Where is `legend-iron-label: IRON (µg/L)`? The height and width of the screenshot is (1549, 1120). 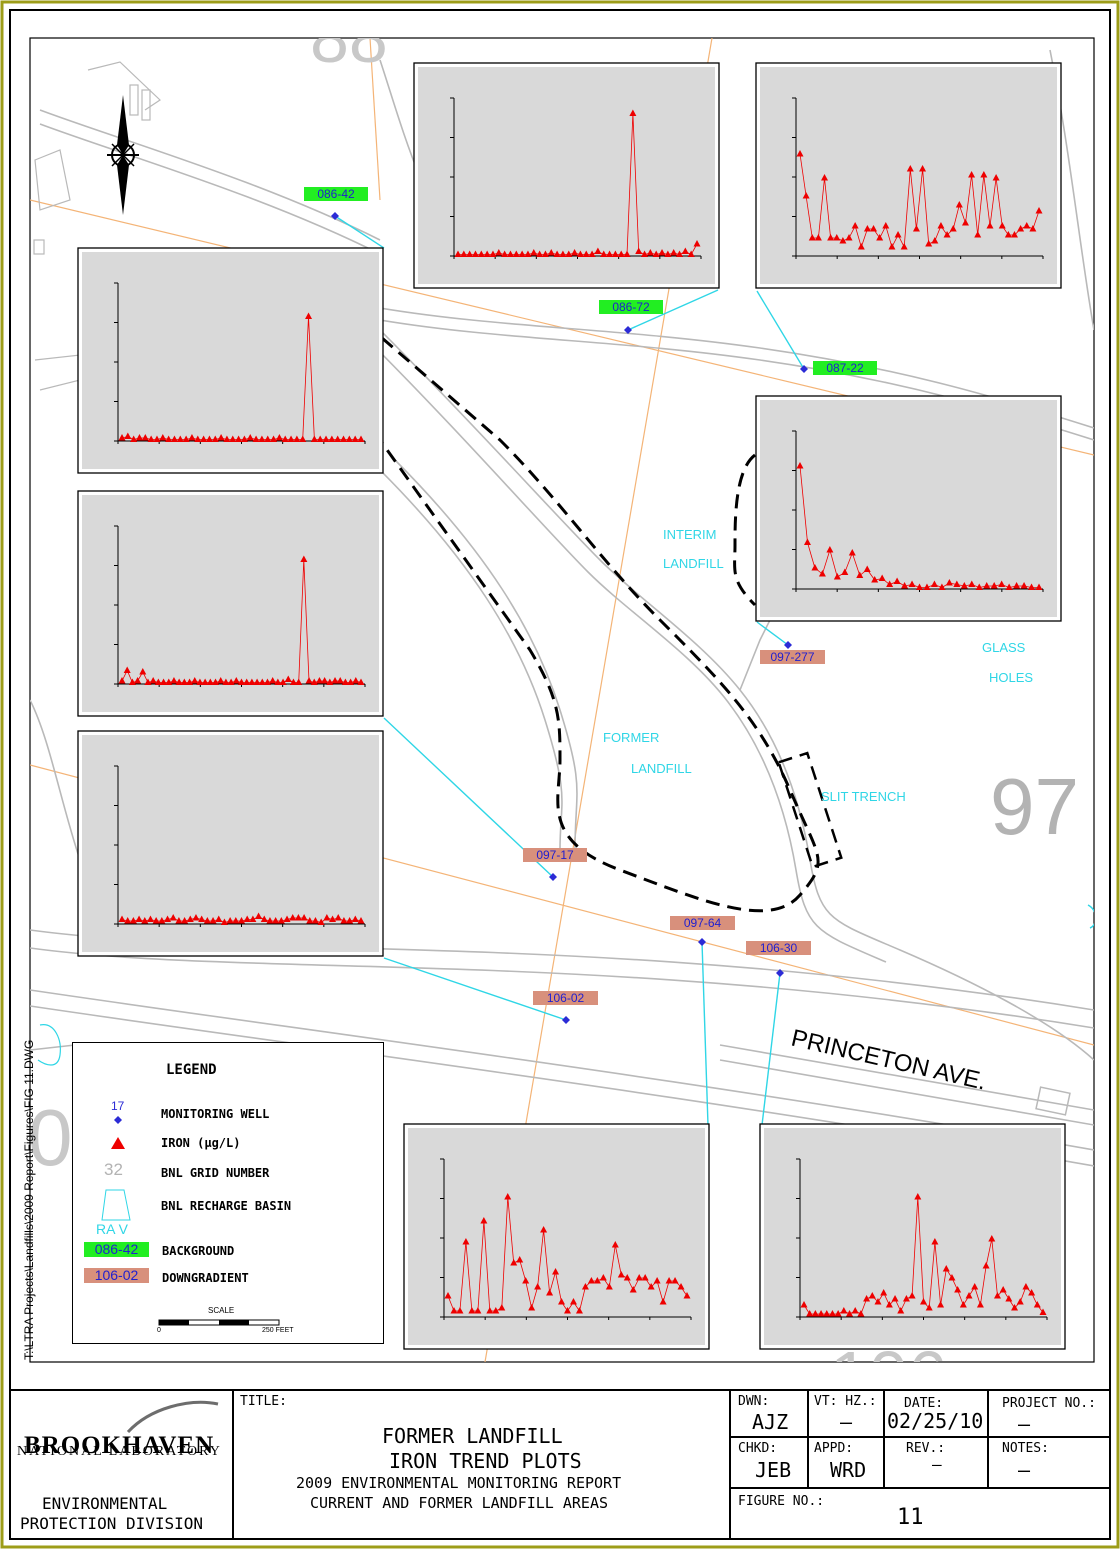 legend-iron-label: IRON (µg/L) is located at coordinates (201, 1143).